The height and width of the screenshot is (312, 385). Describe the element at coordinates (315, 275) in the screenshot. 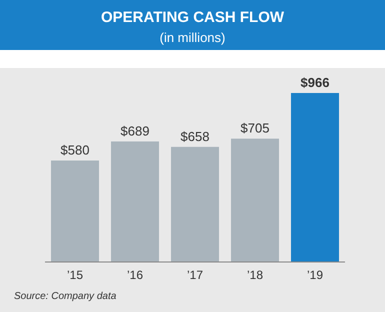

I see `x-tick-label: ’19` at that location.